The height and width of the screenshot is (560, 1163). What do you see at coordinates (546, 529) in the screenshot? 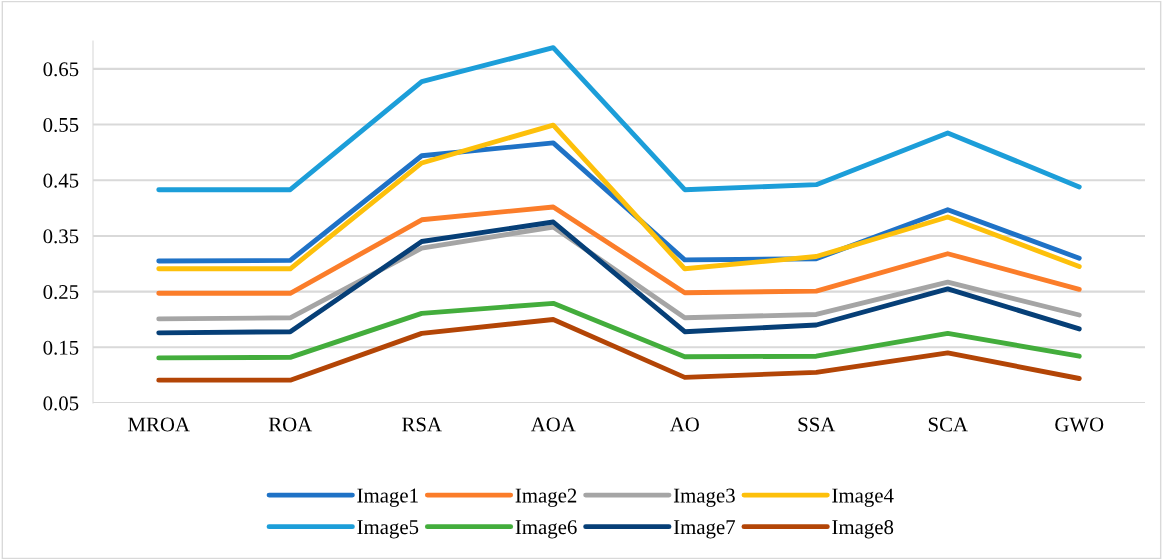
I see `legend-label: Image6` at bounding box center [546, 529].